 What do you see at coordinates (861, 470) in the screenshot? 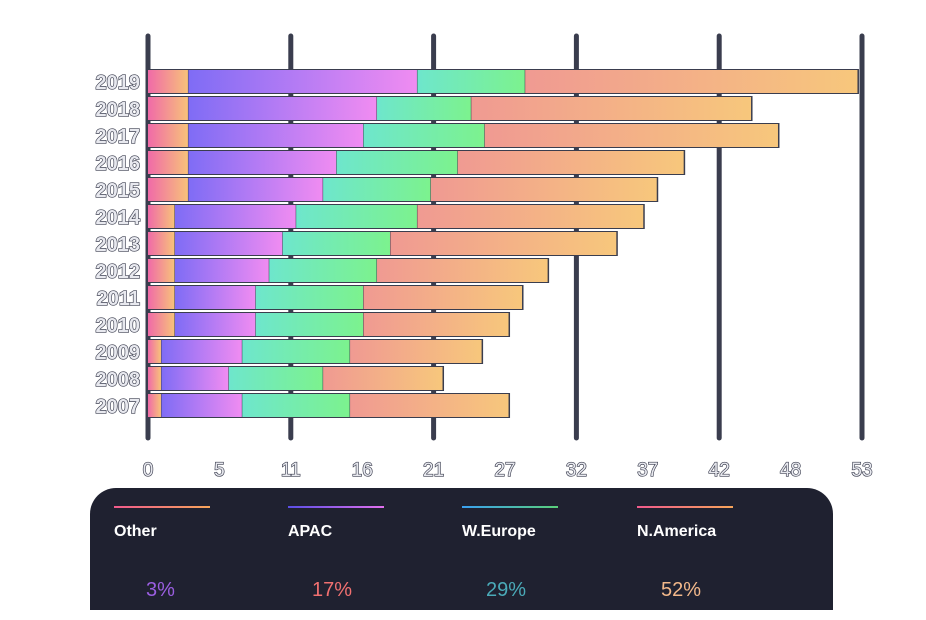
I see `x-tick-label: 53` at bounding box center [861, 470].